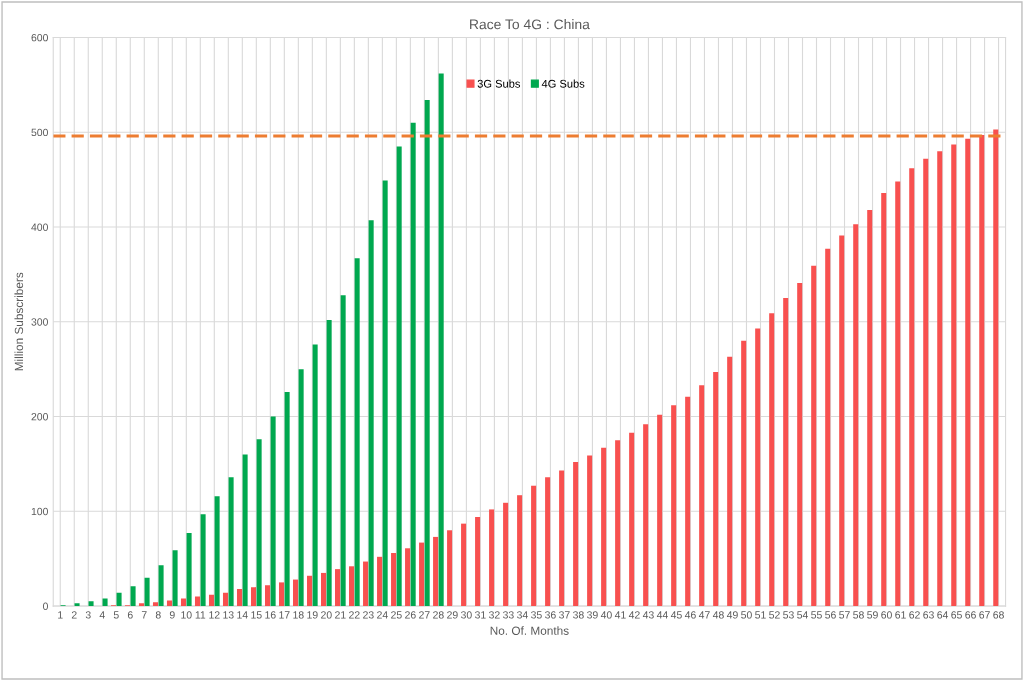 The width and height of the screenshot is (1024, 681). Describe the element at coordinates (172, 615) in the screenshot. I see `x-tick-label: 9` at that location.